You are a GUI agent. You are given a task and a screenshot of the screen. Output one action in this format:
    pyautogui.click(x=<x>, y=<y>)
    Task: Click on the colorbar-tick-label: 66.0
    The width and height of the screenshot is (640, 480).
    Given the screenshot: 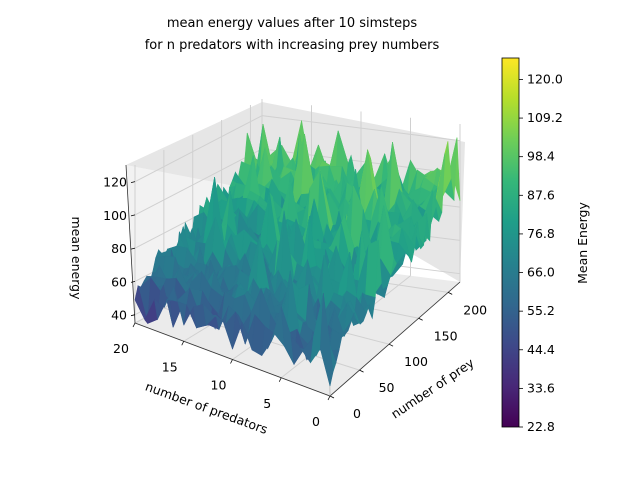 What is the action you would take?
    pyautogui.click(x=541, y=272)
    